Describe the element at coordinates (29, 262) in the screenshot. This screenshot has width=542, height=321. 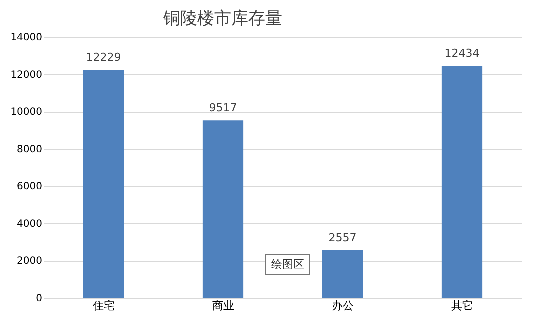
I see `y-tick-label: 2000` at that location.